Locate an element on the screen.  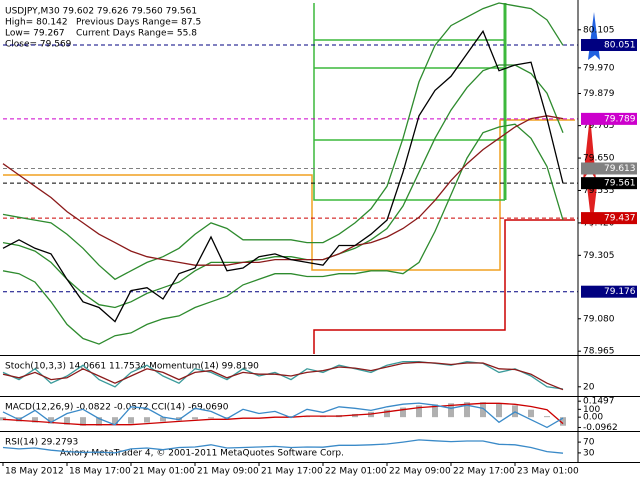
y-tick-label: 78.965 is located at coordinates (599, 352).